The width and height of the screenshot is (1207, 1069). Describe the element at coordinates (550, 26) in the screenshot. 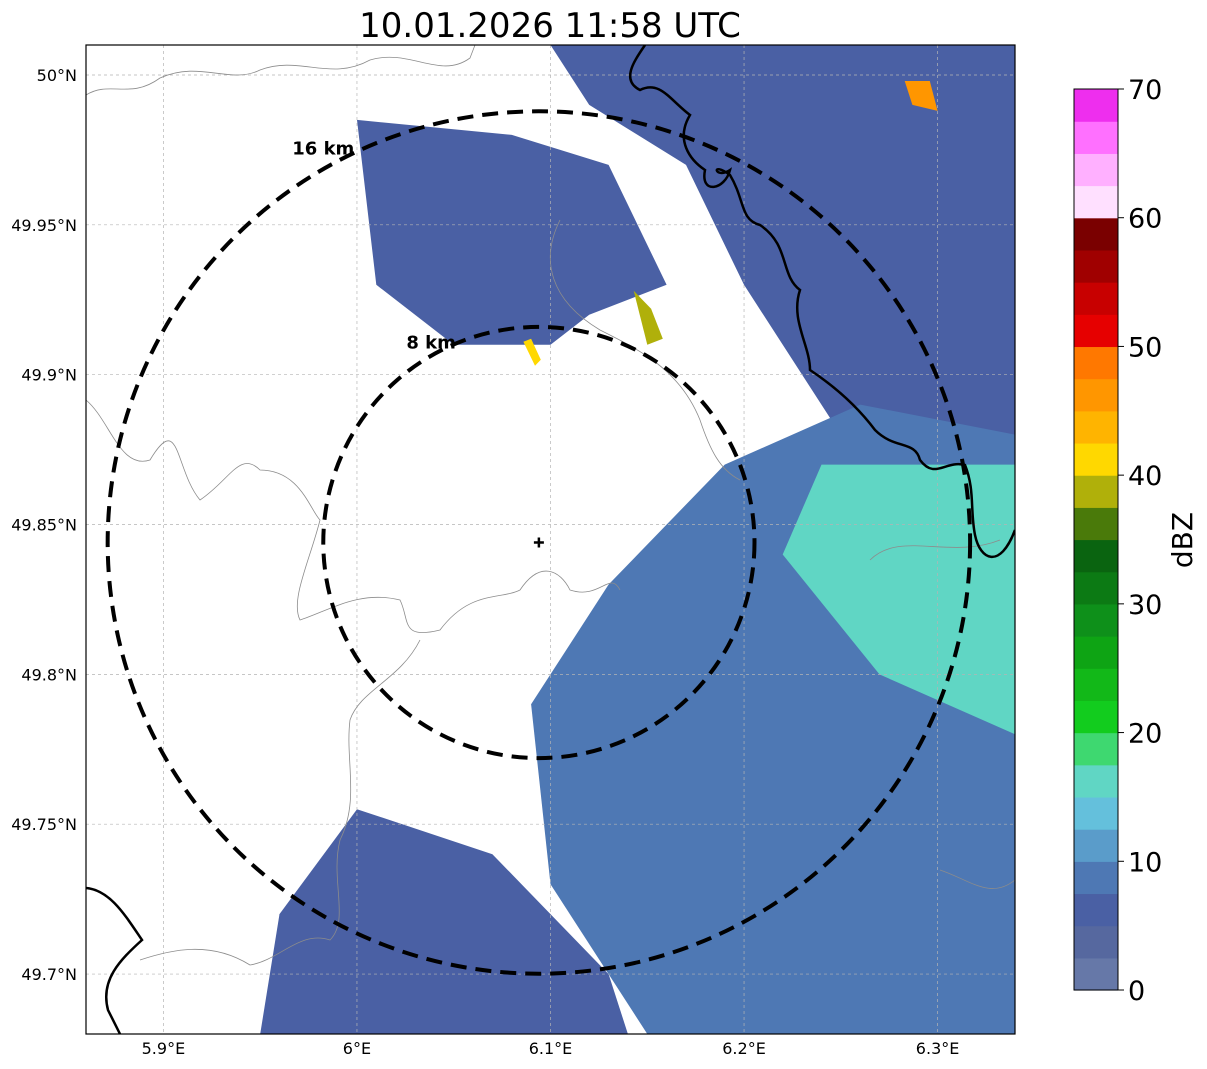

I see `figure-title: 10.01.2026 11:58 UTC` at that location.